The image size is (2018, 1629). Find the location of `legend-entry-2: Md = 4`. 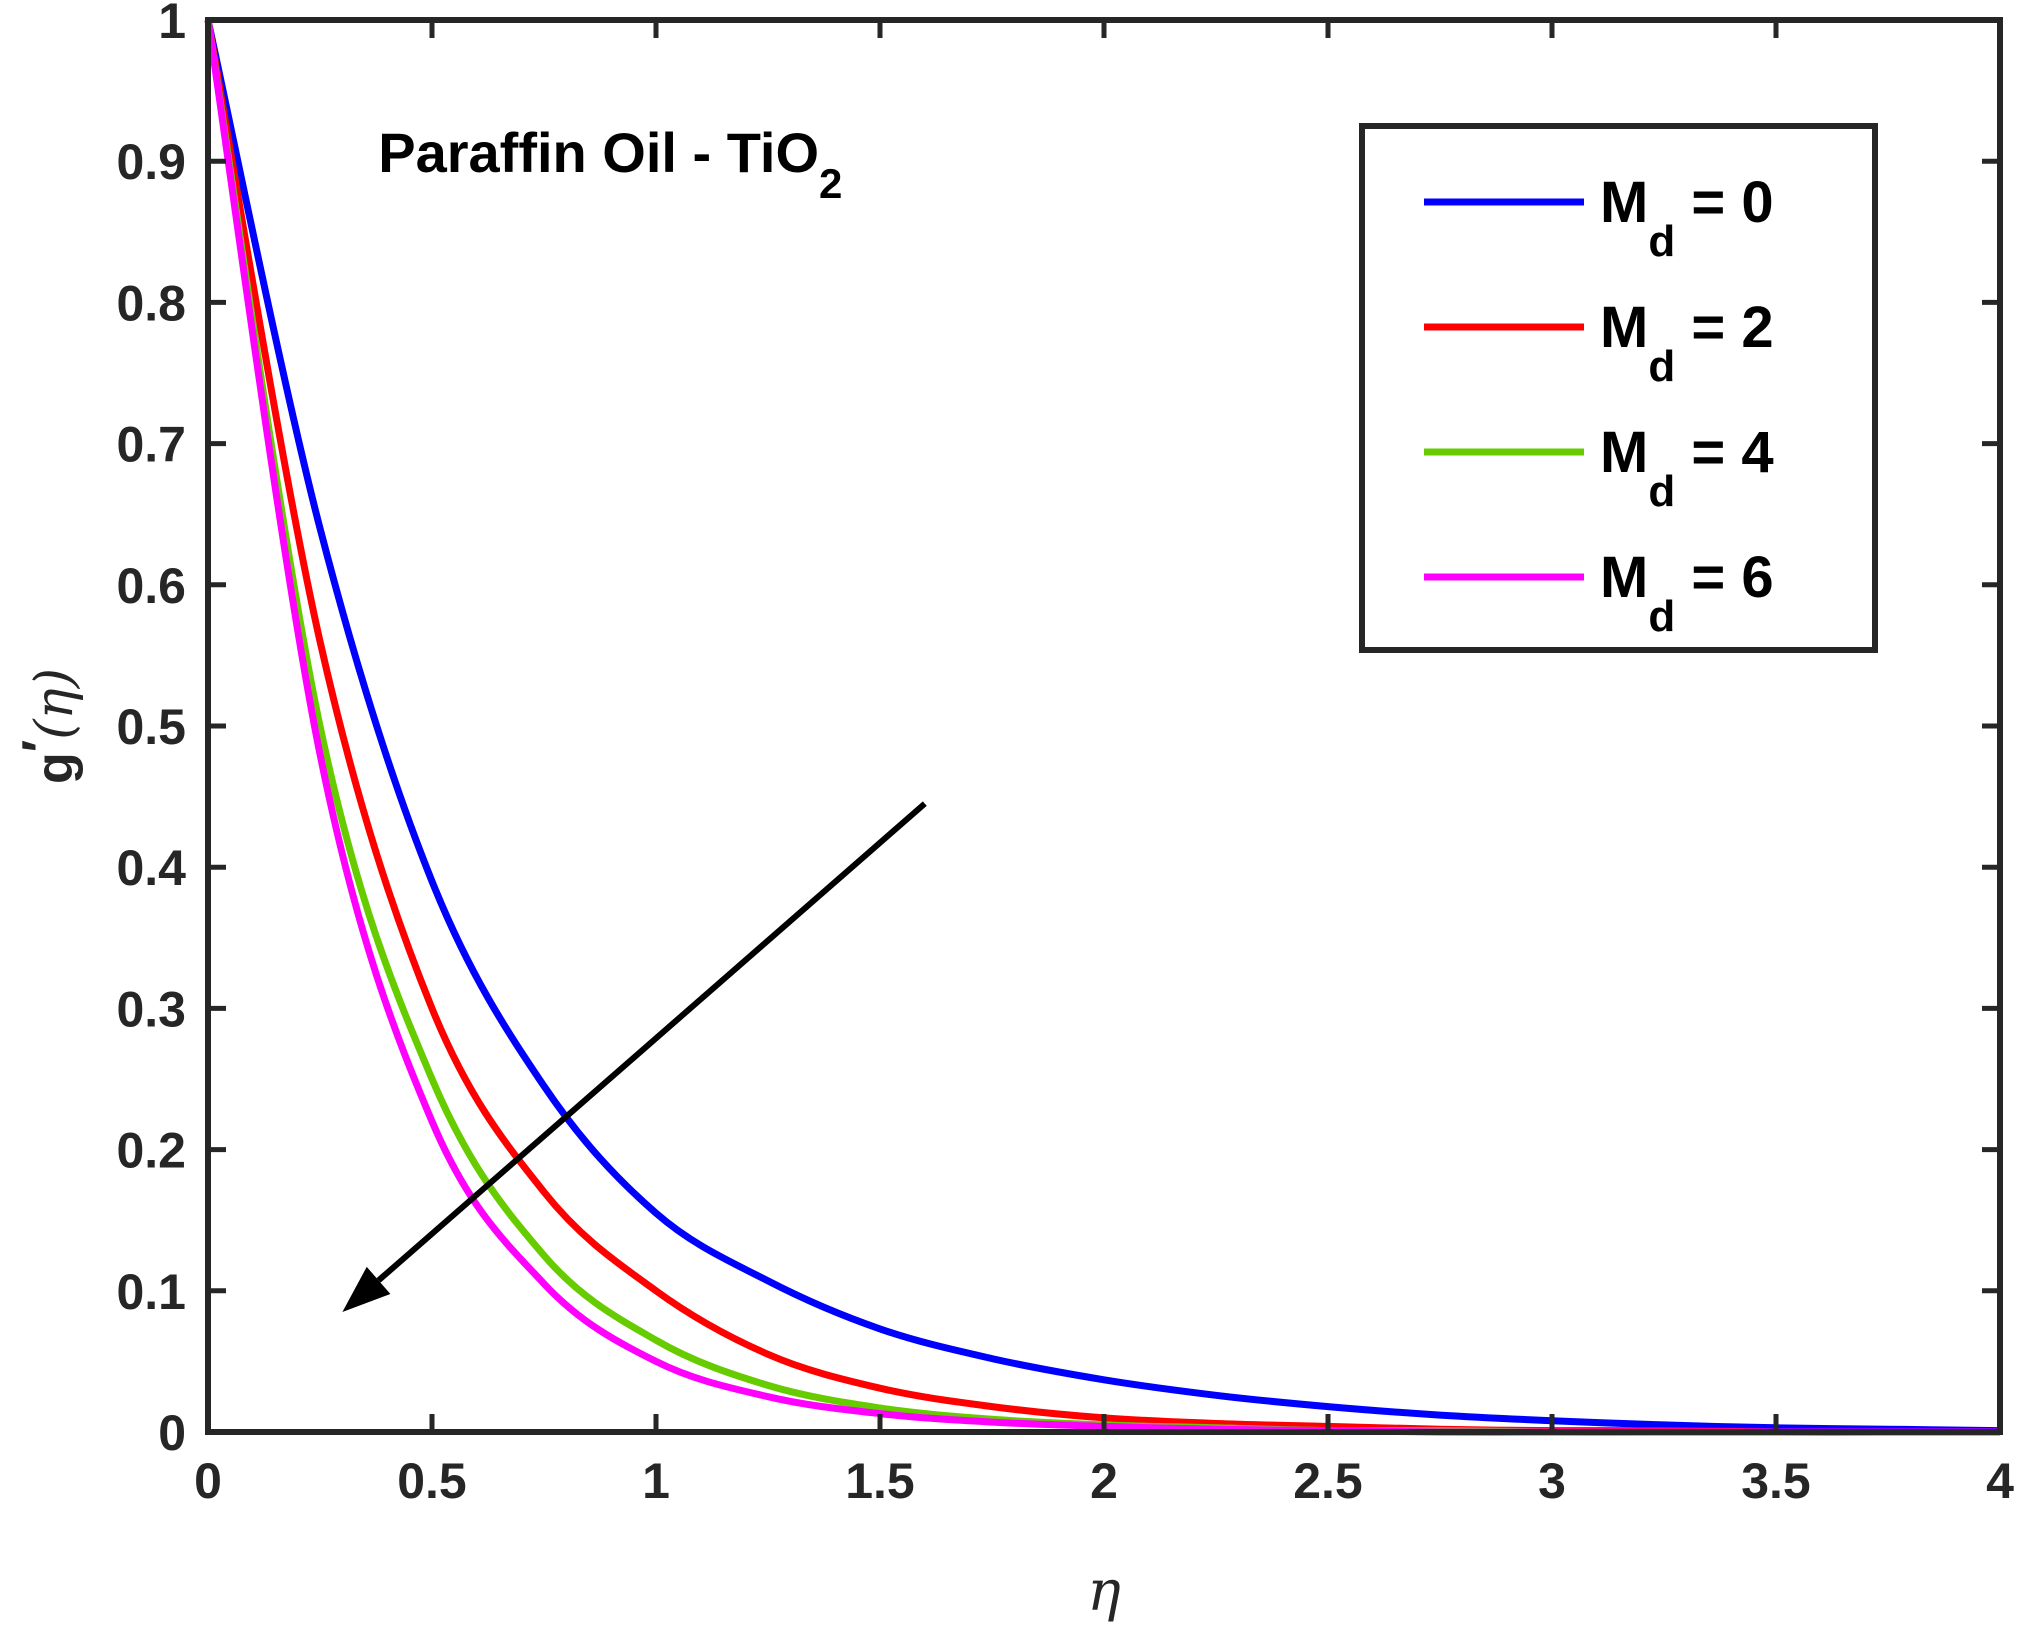

legend-entry-2: Md = 4 is located at coordinates (1687, 468).